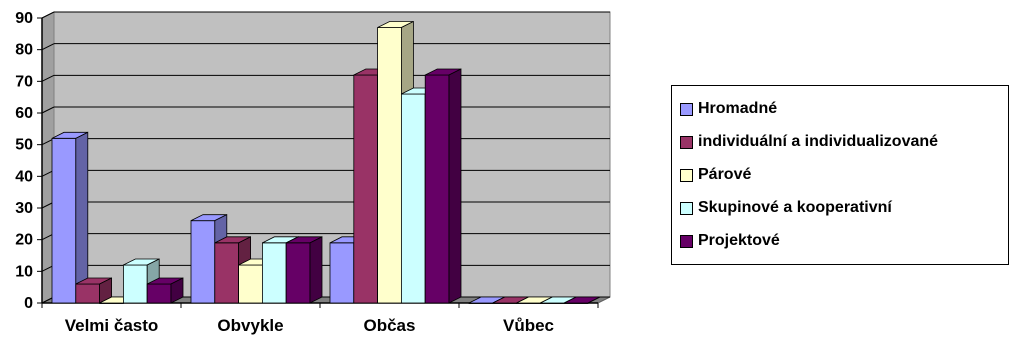  What do you see at coordinates (739, 240) in the screenshot?
I see `legend-label: Projektové` at bounding box center [739, 240].